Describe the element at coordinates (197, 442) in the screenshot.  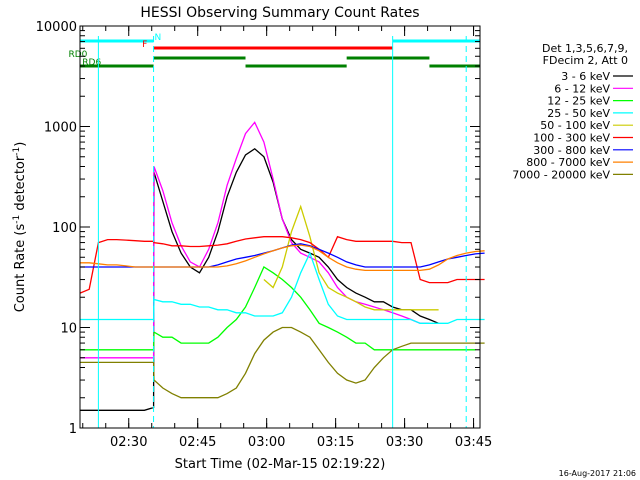
I see `x-tick-label: 02:45` at that location.